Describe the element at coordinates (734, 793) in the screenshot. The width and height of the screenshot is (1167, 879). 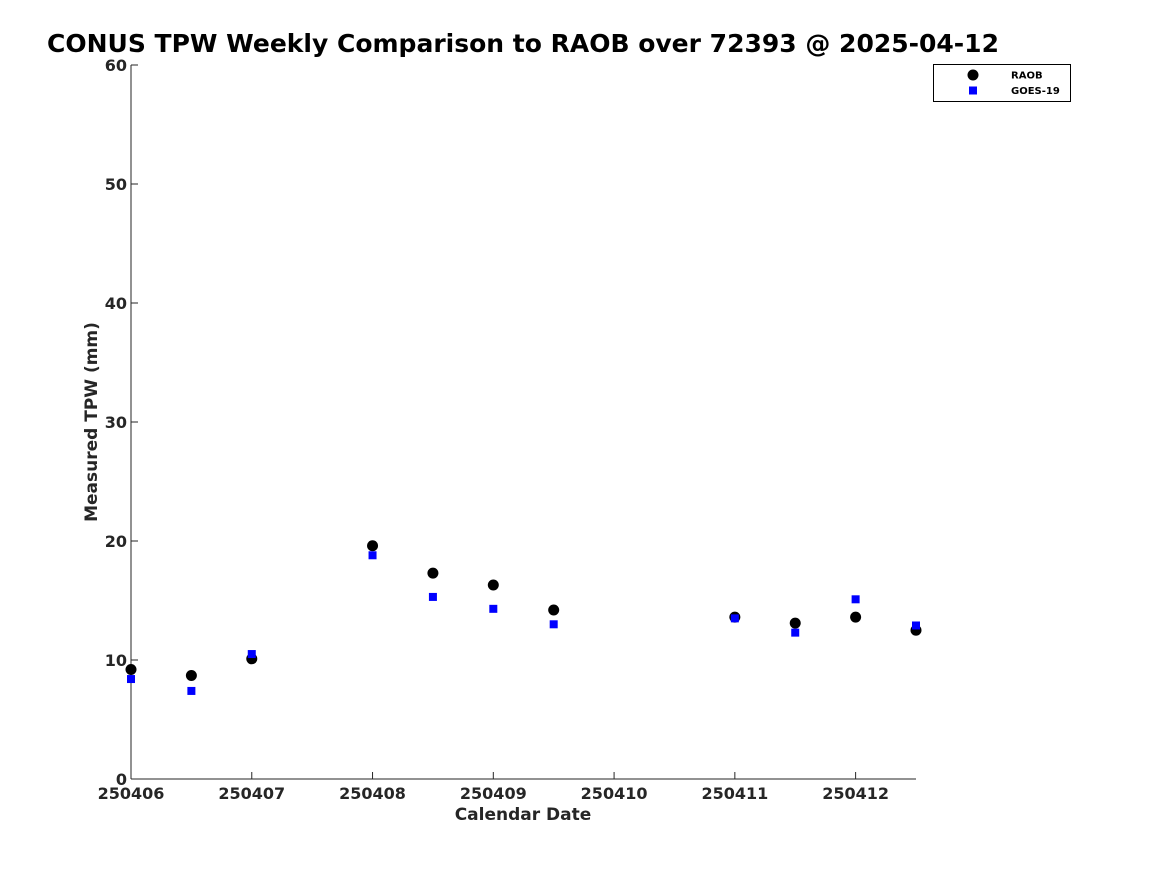
I see `x-tick-label: 250411` at that location.